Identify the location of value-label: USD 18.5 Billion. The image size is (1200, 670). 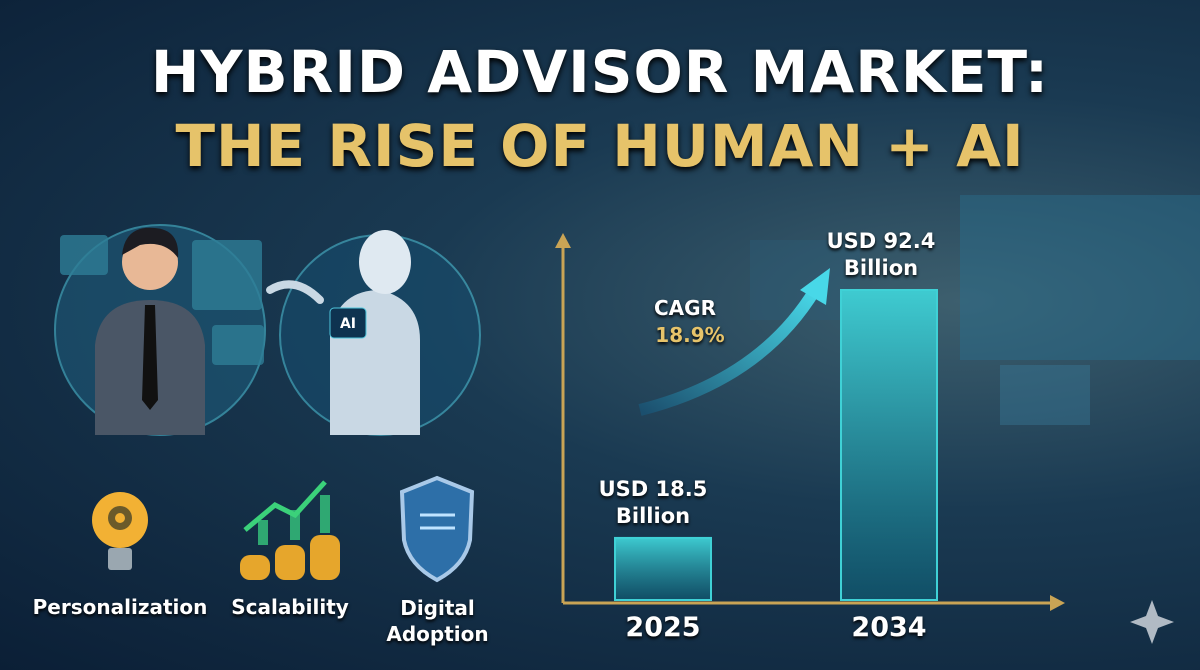
(653, 502).